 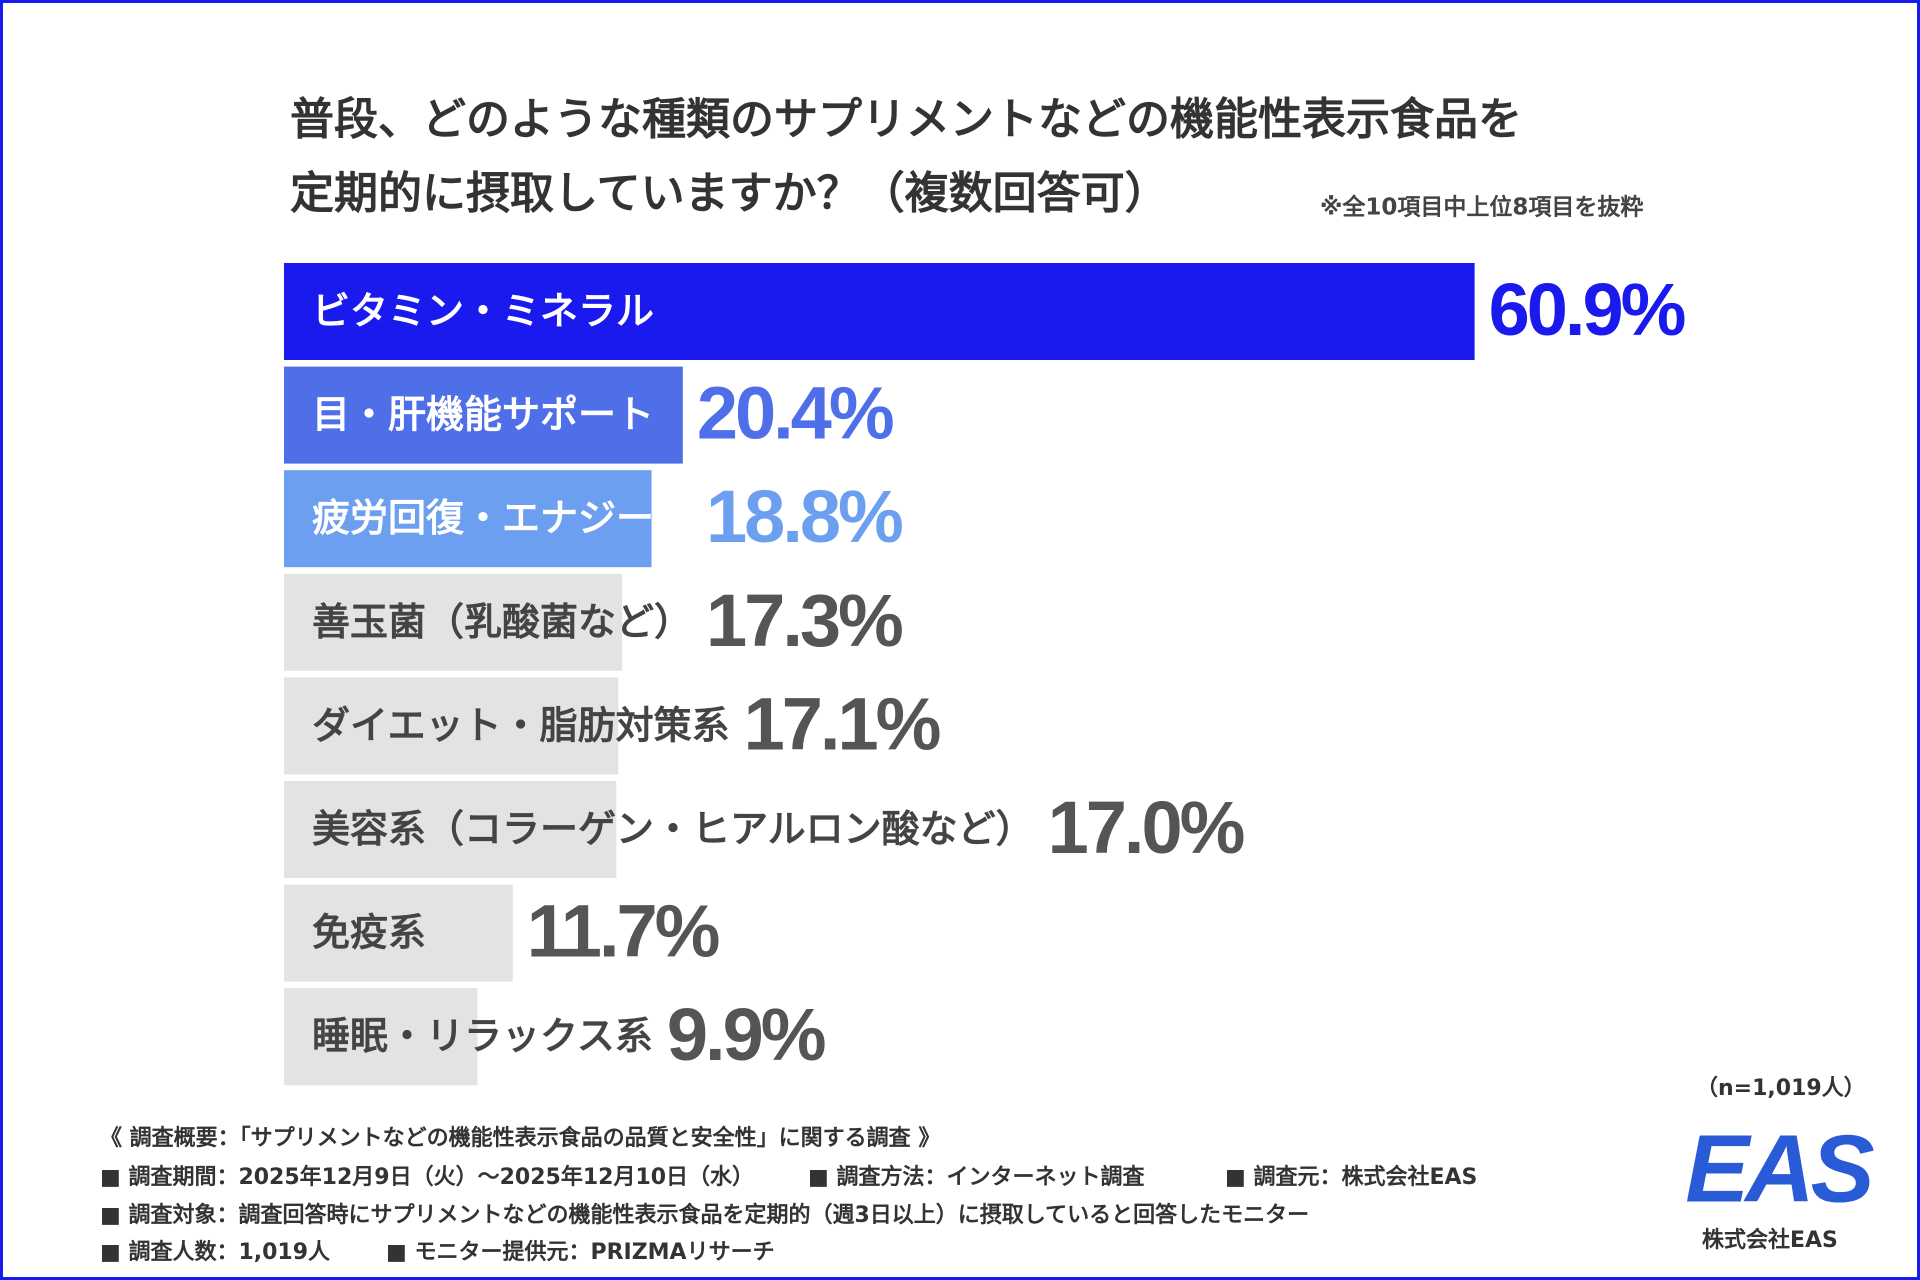 What do you see at coordinates (520, 1138) in the screenshot?
I see `footer-heading: 《 調査概要：「サプリメントなどの機能性表示食品の品質と安全性」に関する調査 》` at bounding box center [520, 1138].